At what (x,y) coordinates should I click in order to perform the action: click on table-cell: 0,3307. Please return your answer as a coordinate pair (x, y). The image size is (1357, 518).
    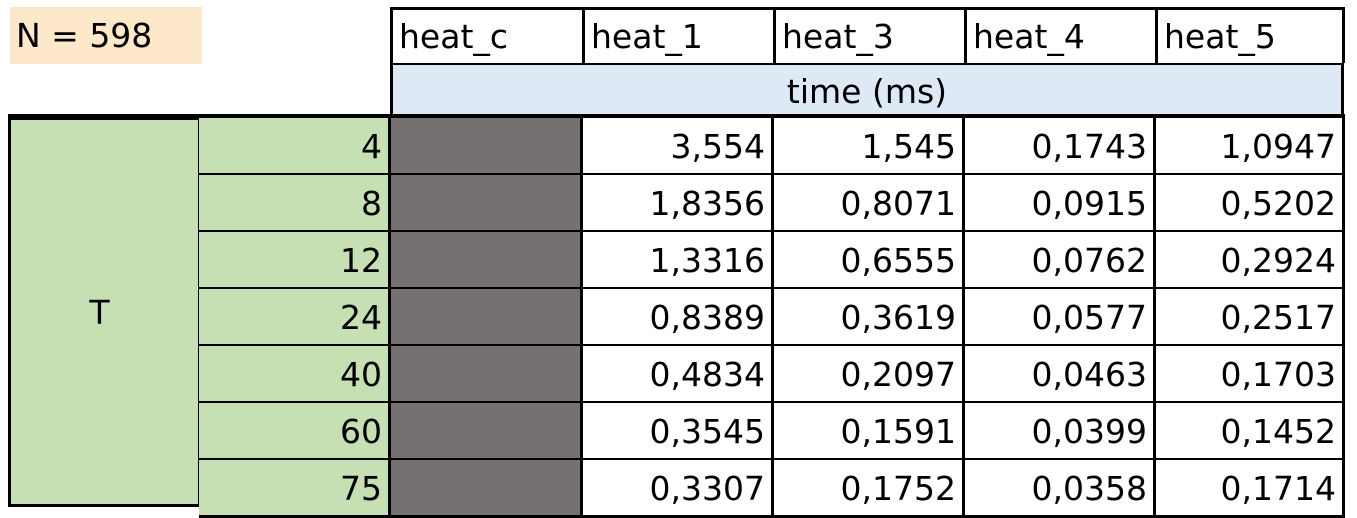
    Looking at the image, I should click on (678, 488).